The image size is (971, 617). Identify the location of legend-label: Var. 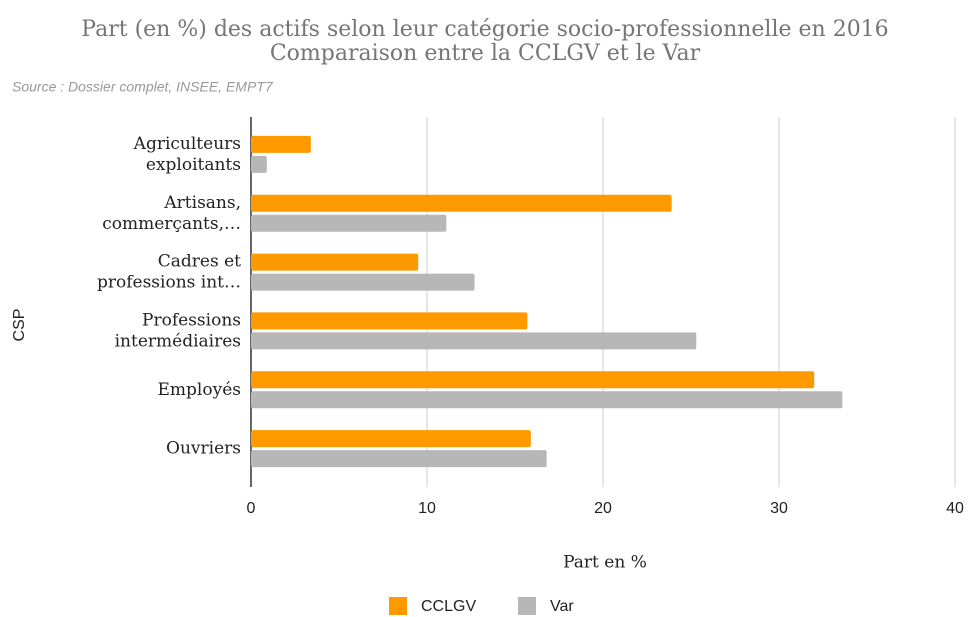
(562, 606).